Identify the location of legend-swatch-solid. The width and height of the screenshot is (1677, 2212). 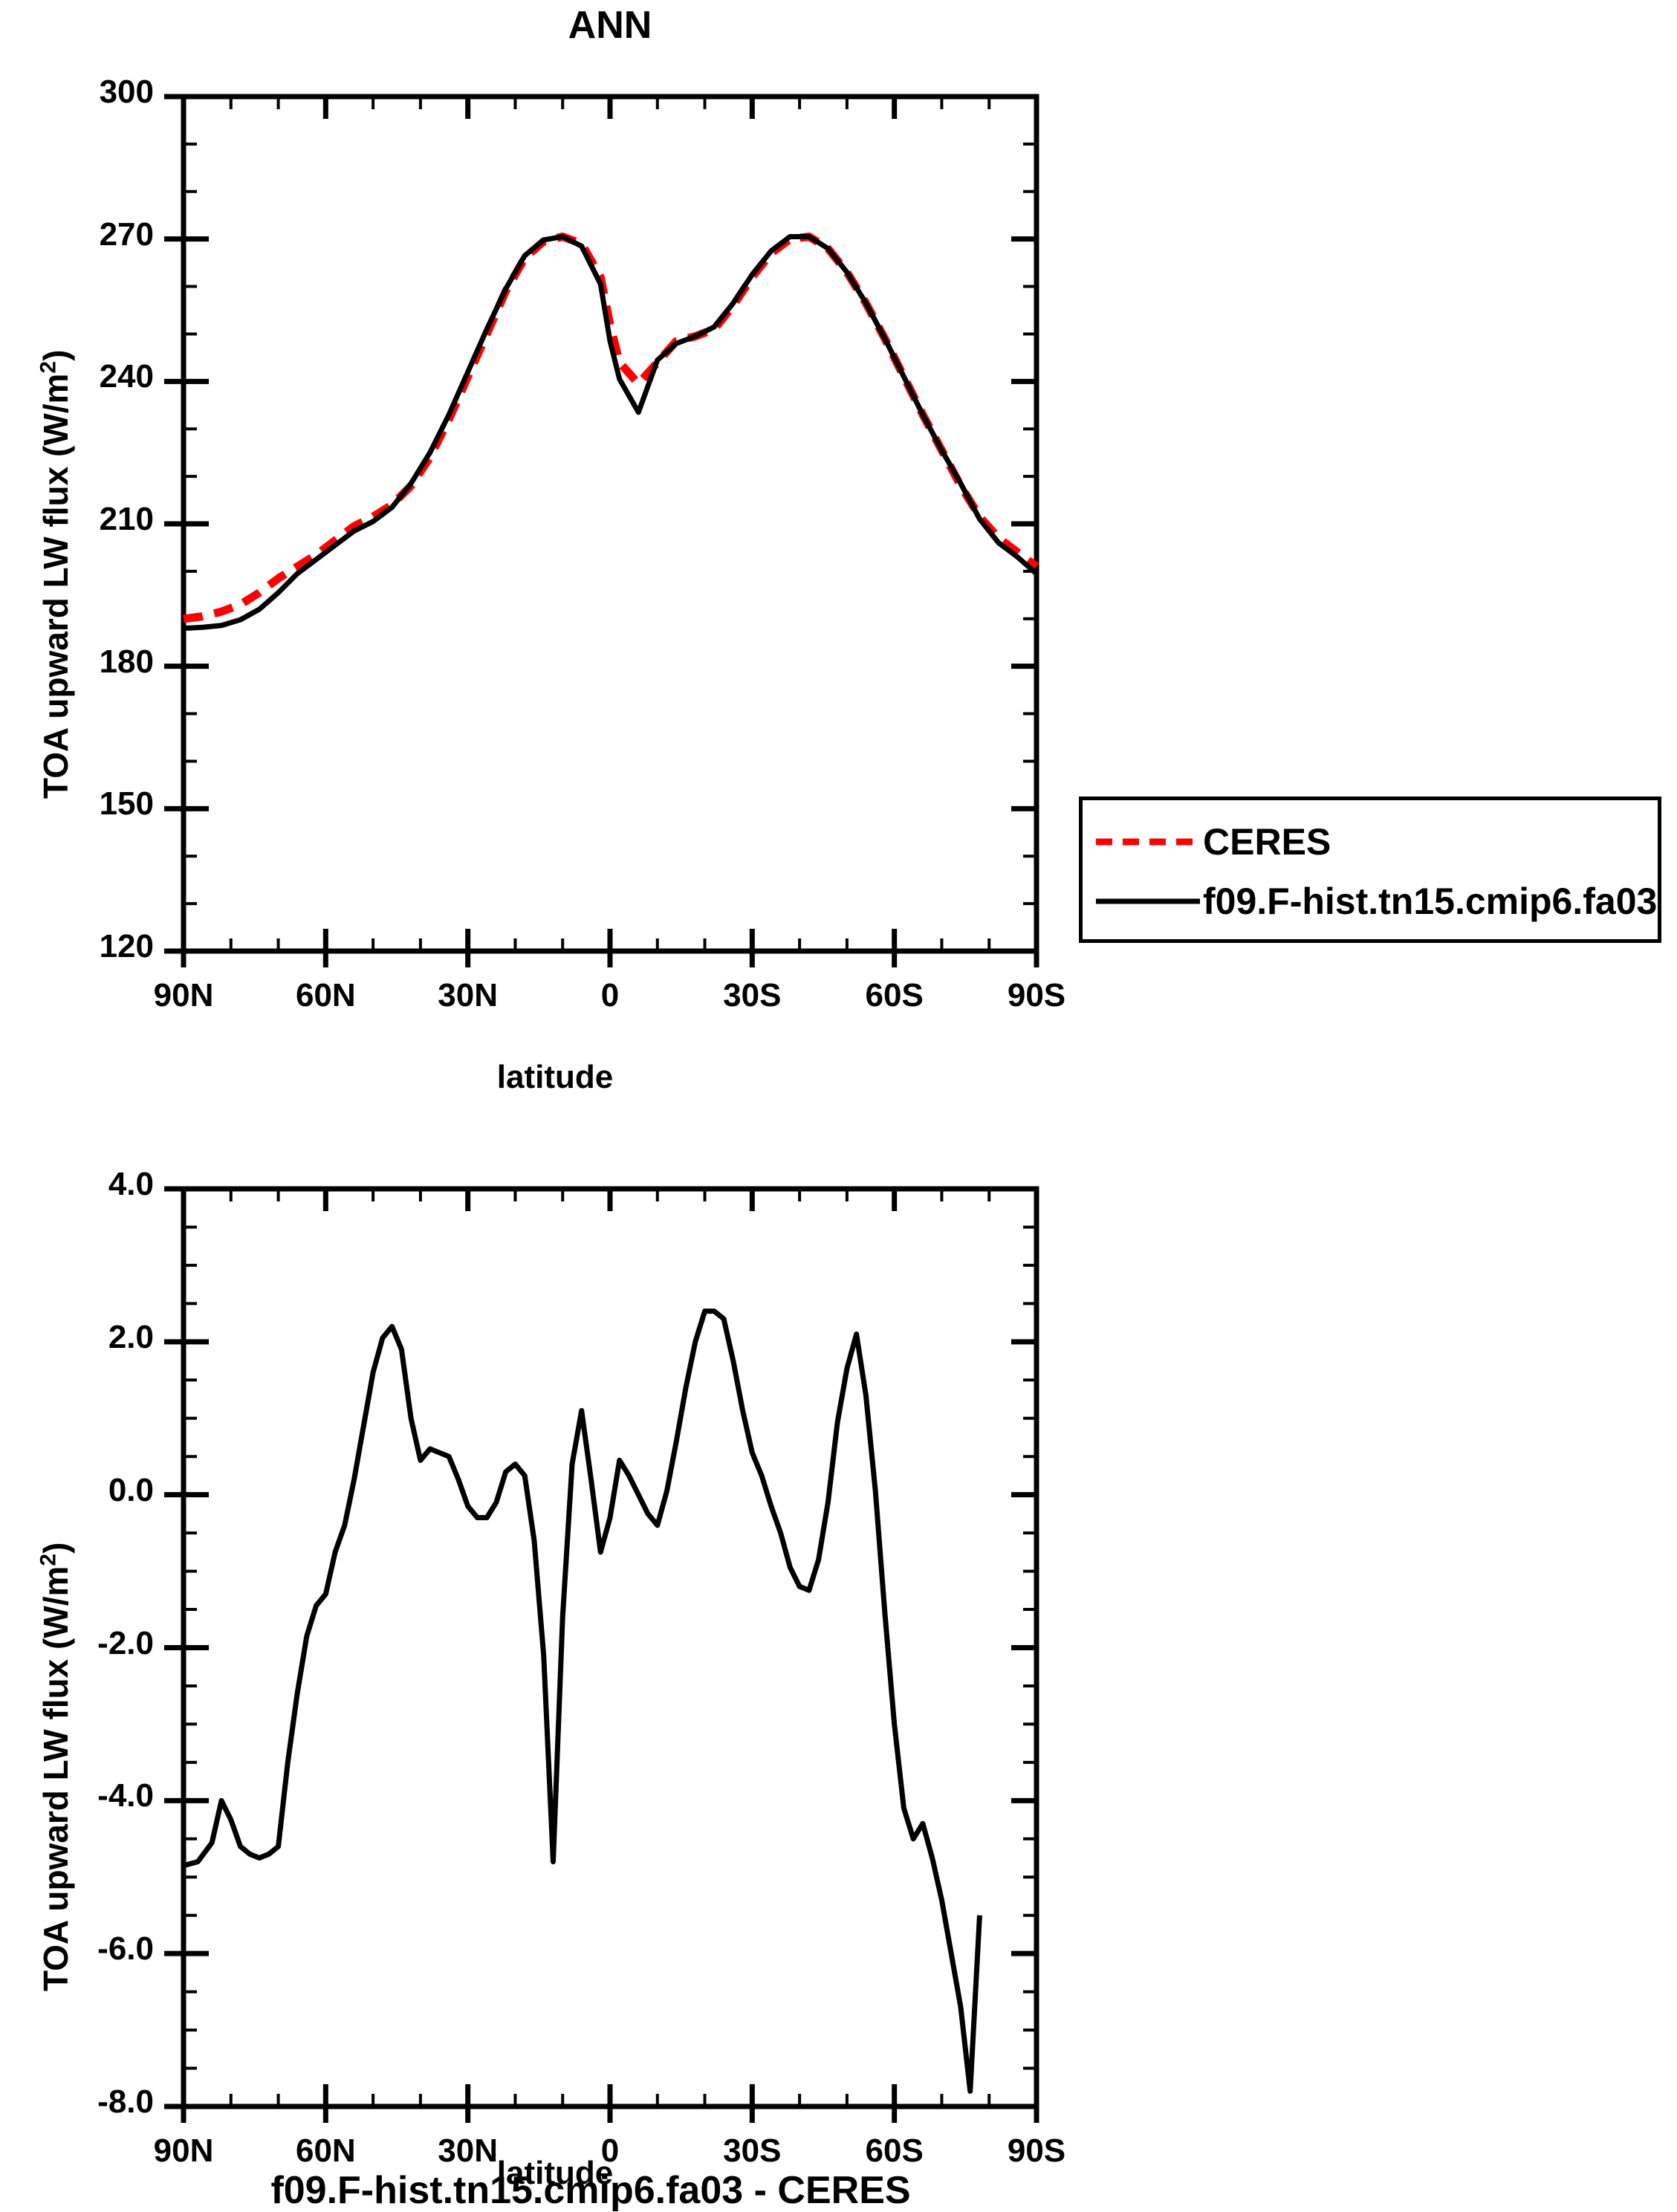
(1148, 901).